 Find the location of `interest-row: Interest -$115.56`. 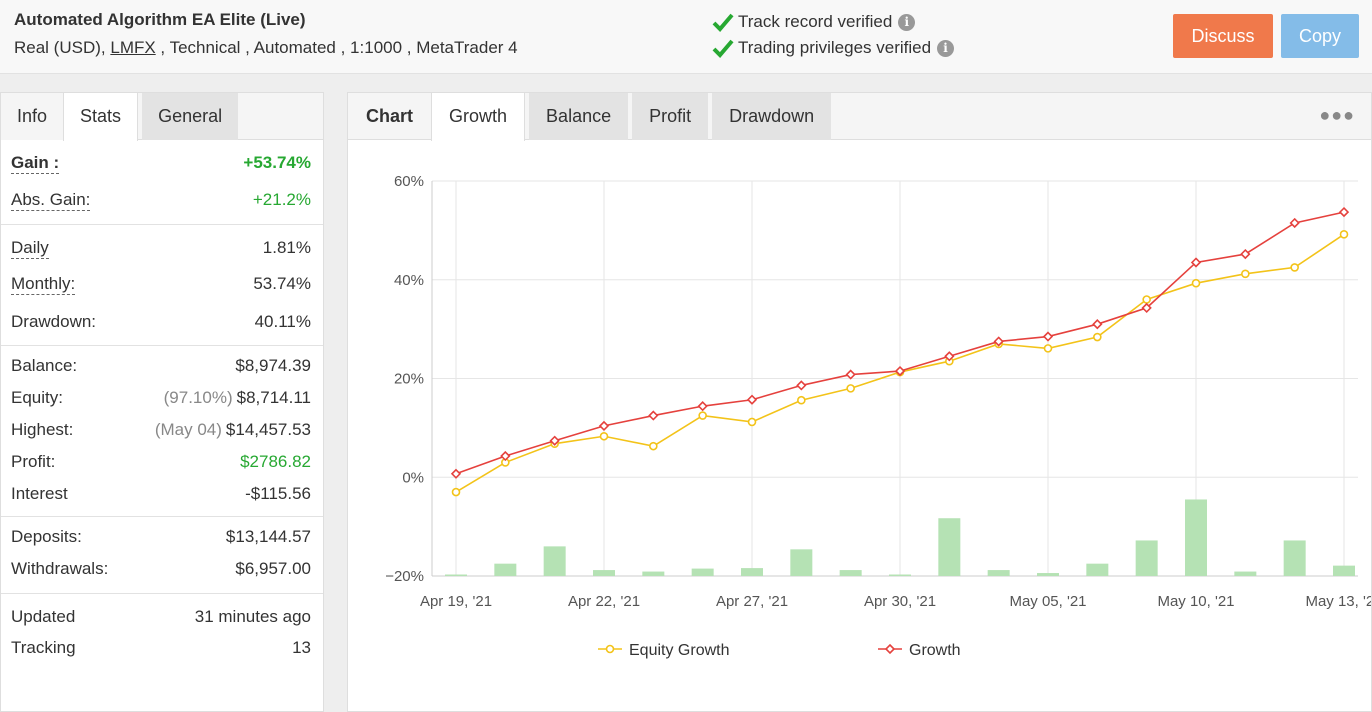

interest-row: Interest -$115.56 is located at coordinates (161, 494).